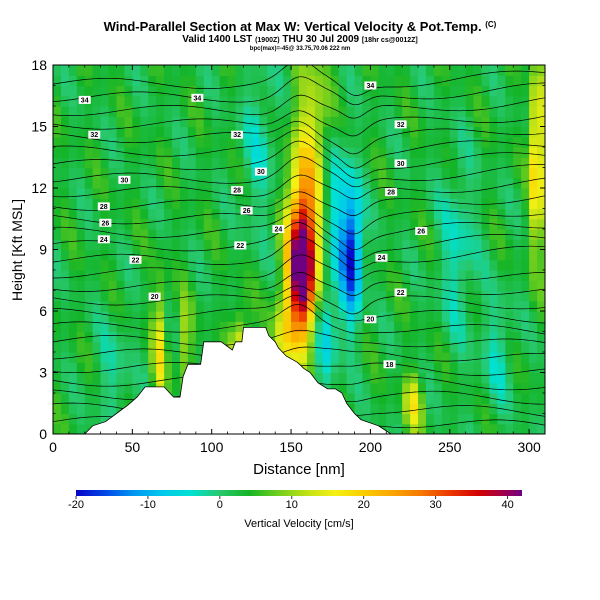  Describe the element at coordinates (299, 106) in the screenshot. I see `isentrope-line` at that location.